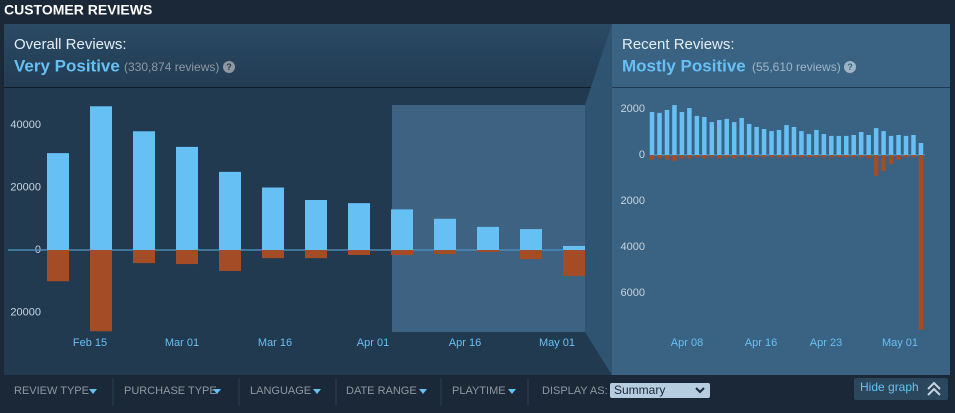  What do you see at coordinates (373, 343) in the screenshot?
I see `x-tick-label: Apr 01` at bounding box center [373, 343].